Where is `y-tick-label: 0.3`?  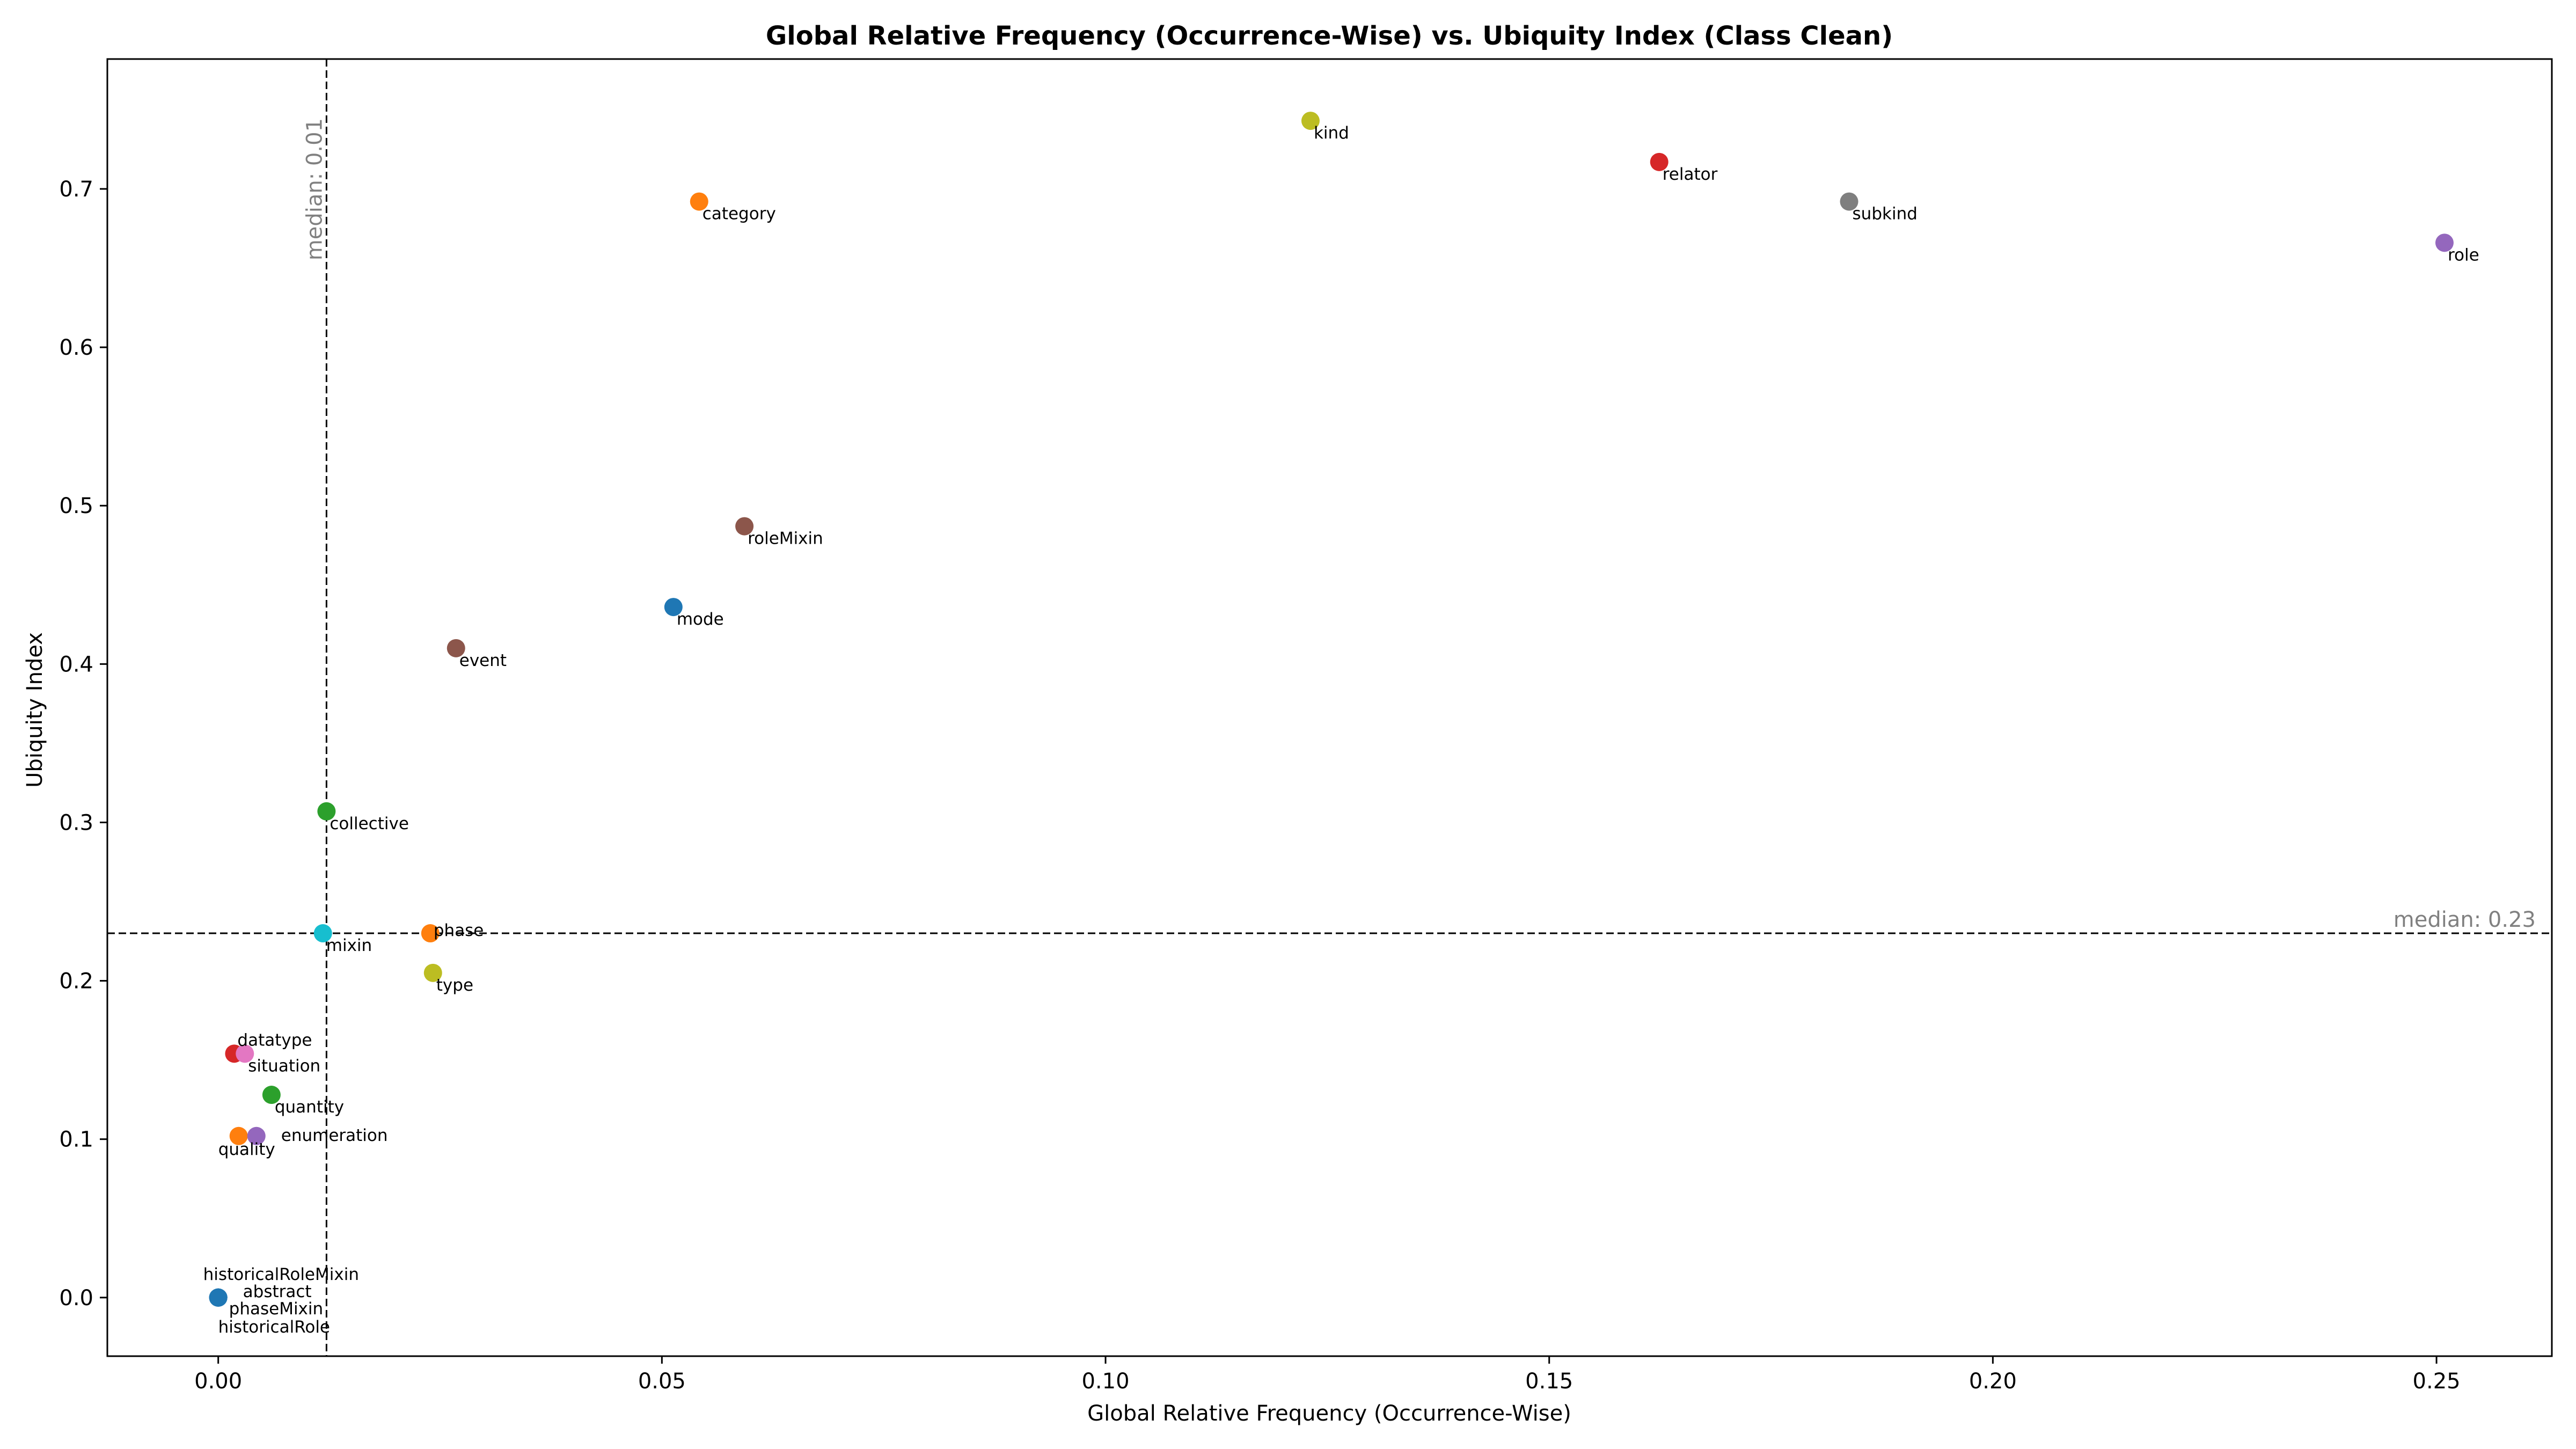 y-tick-label: 0.3 is located at coordinates (76, 822).